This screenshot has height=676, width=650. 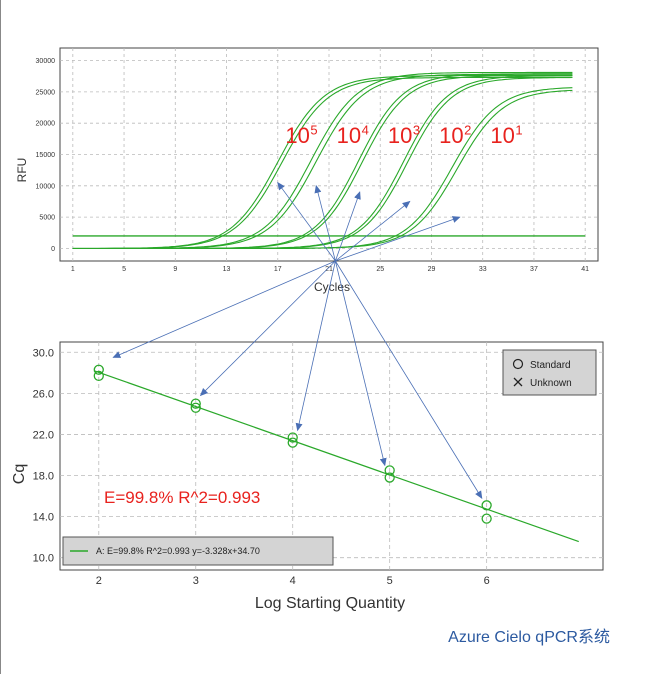 I want to click on concentration-exponent: 2, so click(x=467, y=129).